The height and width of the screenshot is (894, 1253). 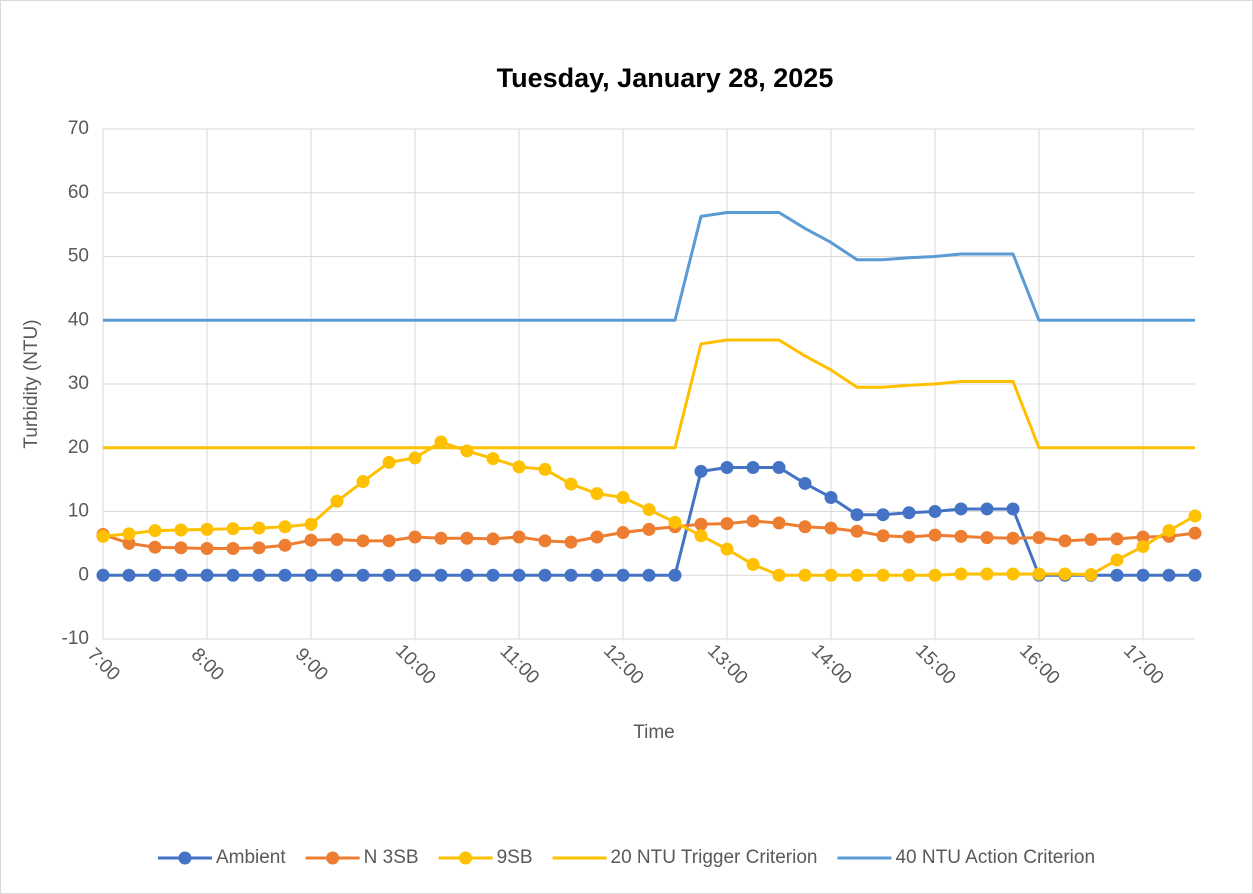 What do you see at coordinates (78, 447) in the screenshot?
I see `y-tick-label: 20` at bounding box center [78, 447].